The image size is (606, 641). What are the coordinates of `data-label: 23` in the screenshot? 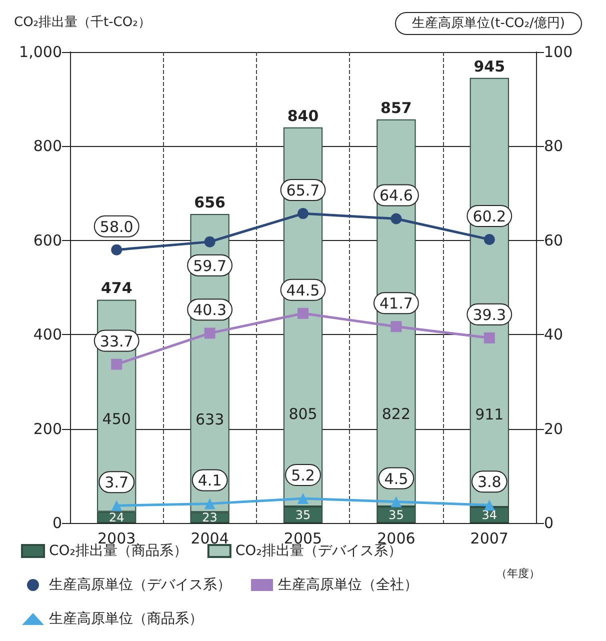 It's located at (210, 517).